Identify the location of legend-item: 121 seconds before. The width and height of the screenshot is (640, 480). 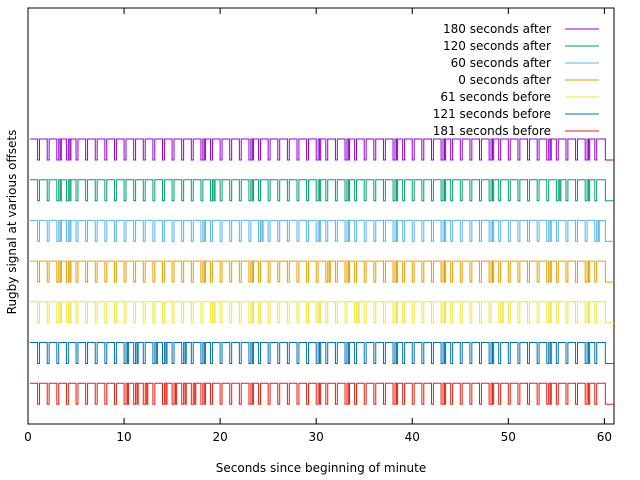
(516, 114).